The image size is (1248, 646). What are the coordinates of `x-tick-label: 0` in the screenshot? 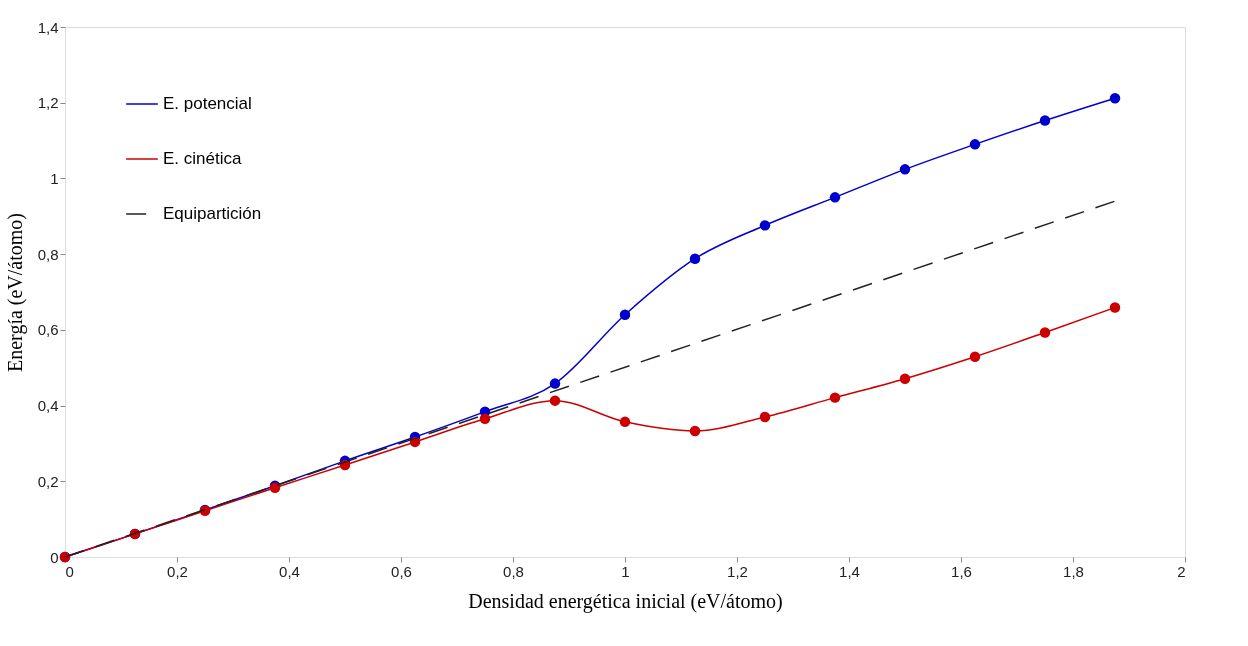 It's located at (69, 571).